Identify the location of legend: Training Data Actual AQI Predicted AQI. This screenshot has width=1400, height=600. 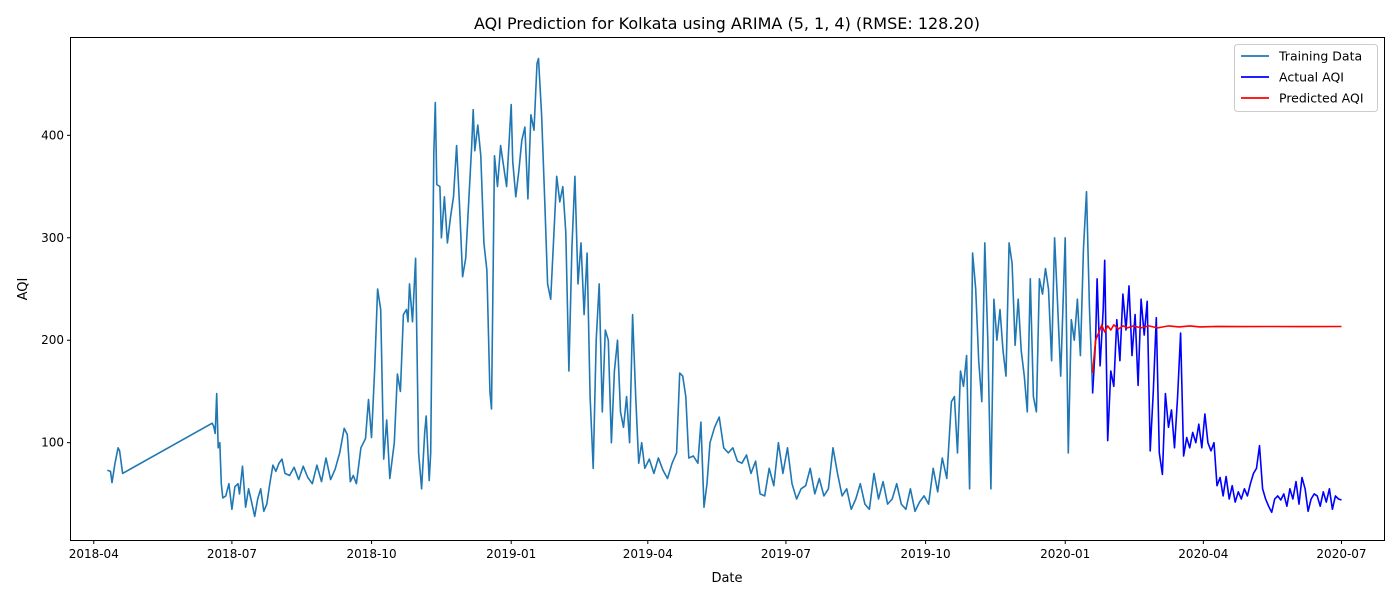
(1306, 78).